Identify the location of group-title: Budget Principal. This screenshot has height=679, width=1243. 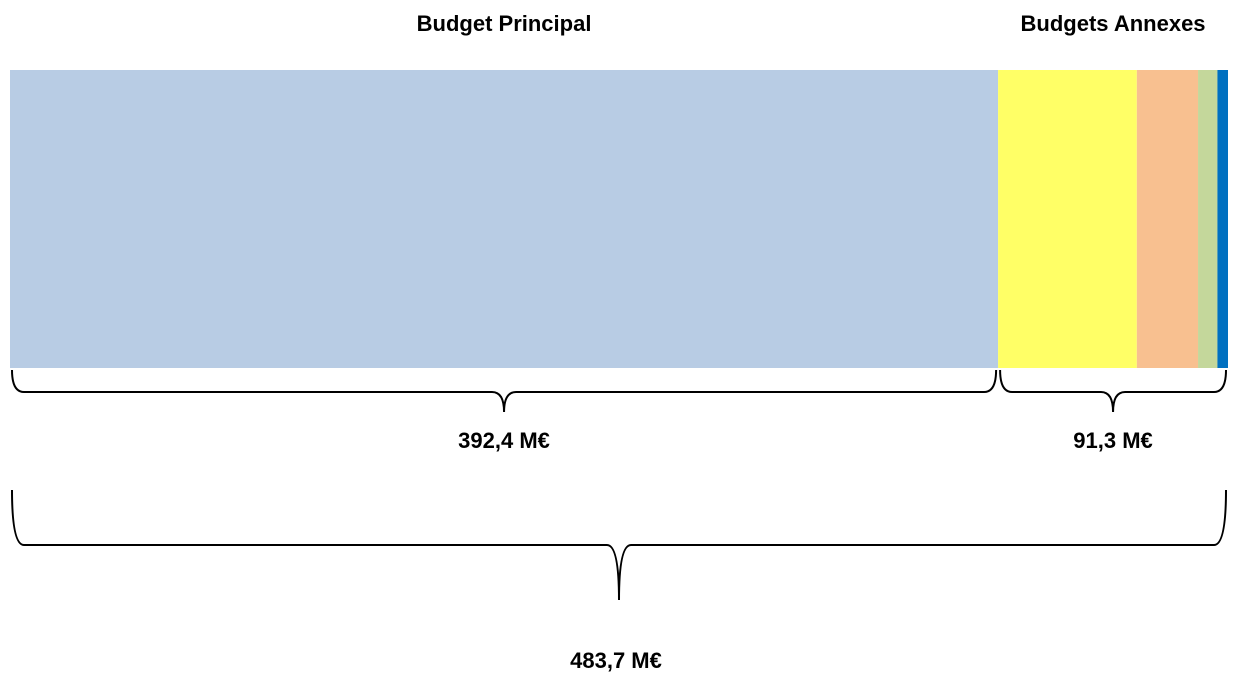
(504, 23).